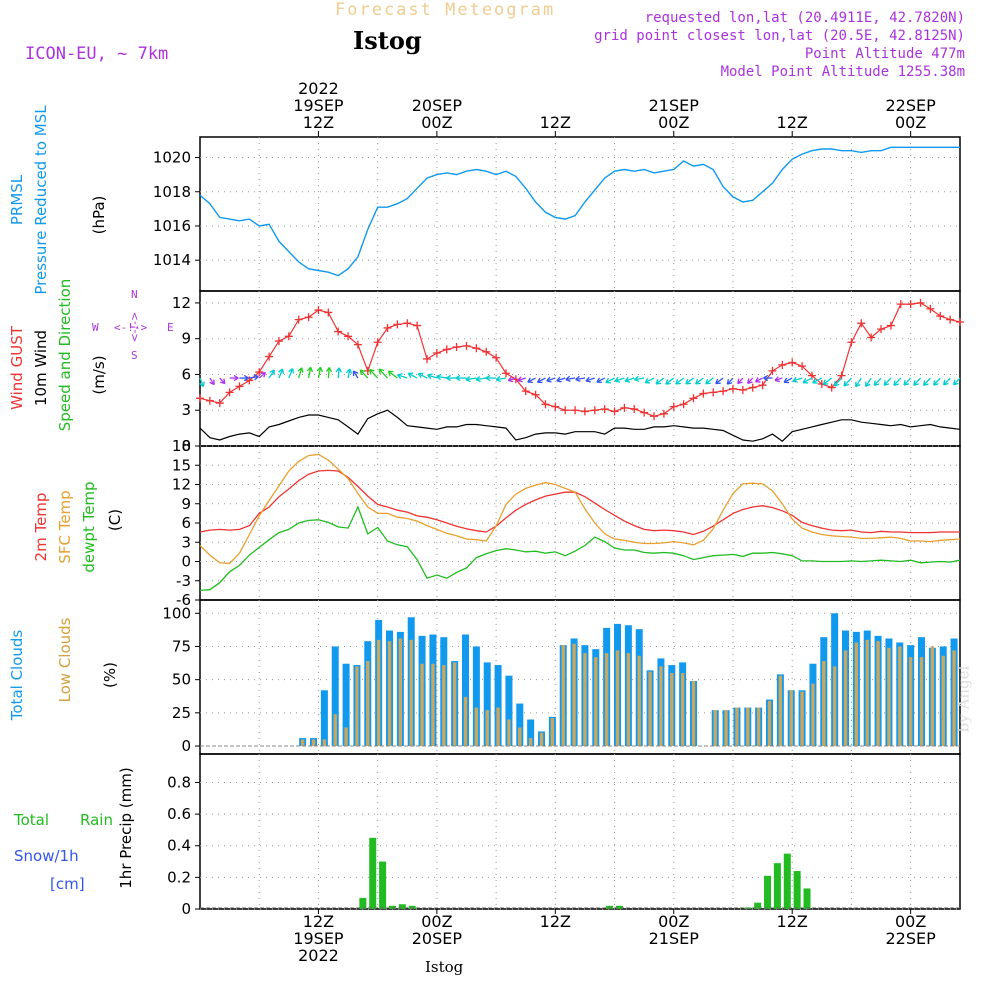 This screenshot has width=1000, height=1000. I want to click on t2m-line, so click(579, 502).